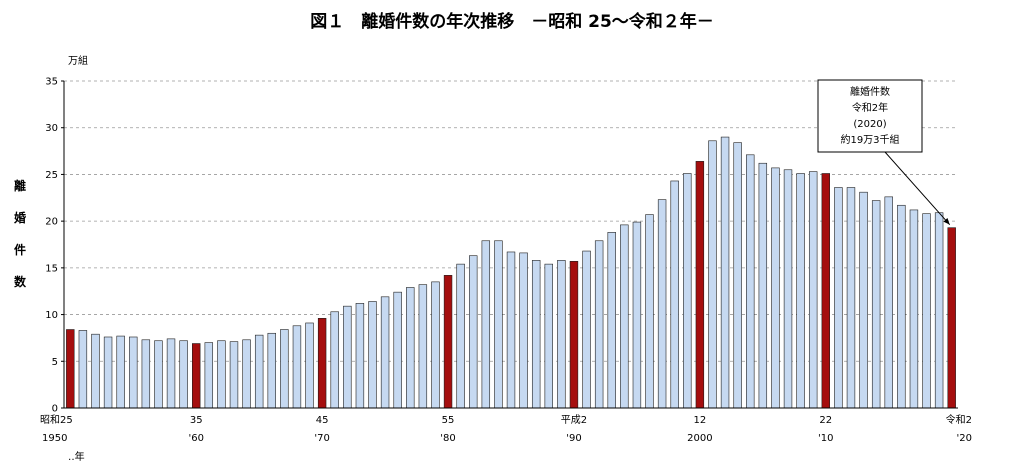  What do you see at coordinates (20, 233) in the screenshot?
I see `y-axis-label: 離婚件数` at bounding box center [20, 233].